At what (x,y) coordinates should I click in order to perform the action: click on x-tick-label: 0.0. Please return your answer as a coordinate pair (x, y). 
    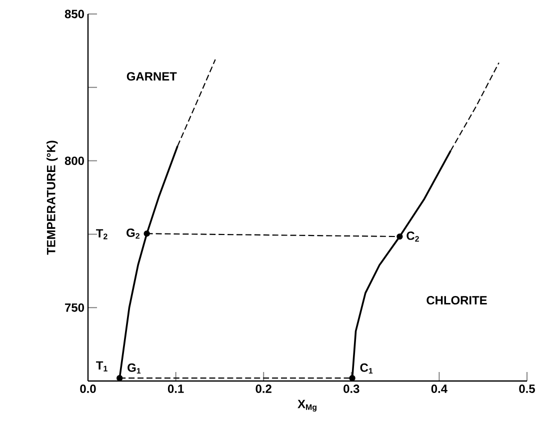
    Looking at the image, I should click on (88, 388).